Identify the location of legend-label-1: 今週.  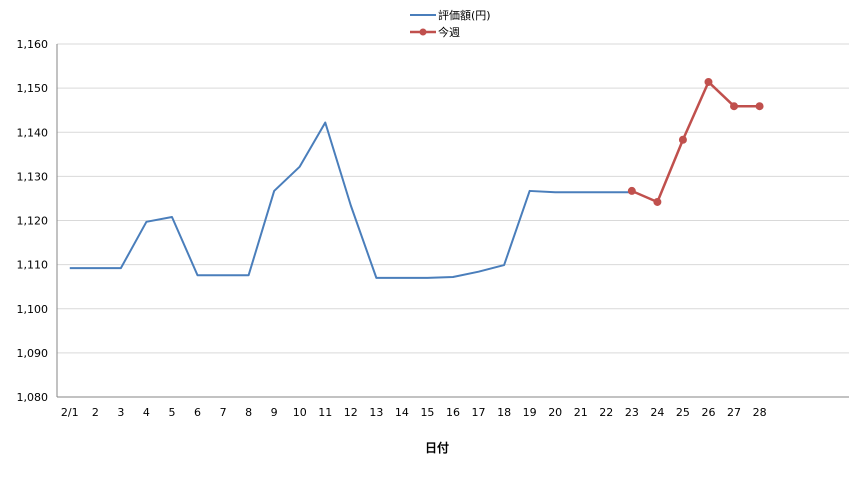
(449, 32).